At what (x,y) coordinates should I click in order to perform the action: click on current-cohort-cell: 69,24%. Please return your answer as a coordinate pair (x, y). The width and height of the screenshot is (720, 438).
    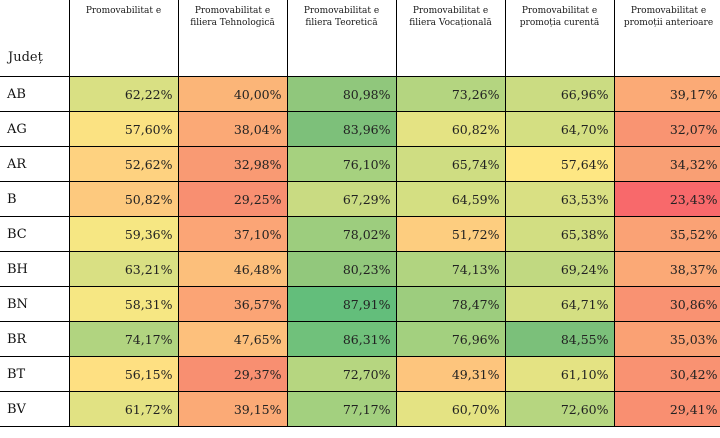
    Looking at the image, I should click on (560, 269).